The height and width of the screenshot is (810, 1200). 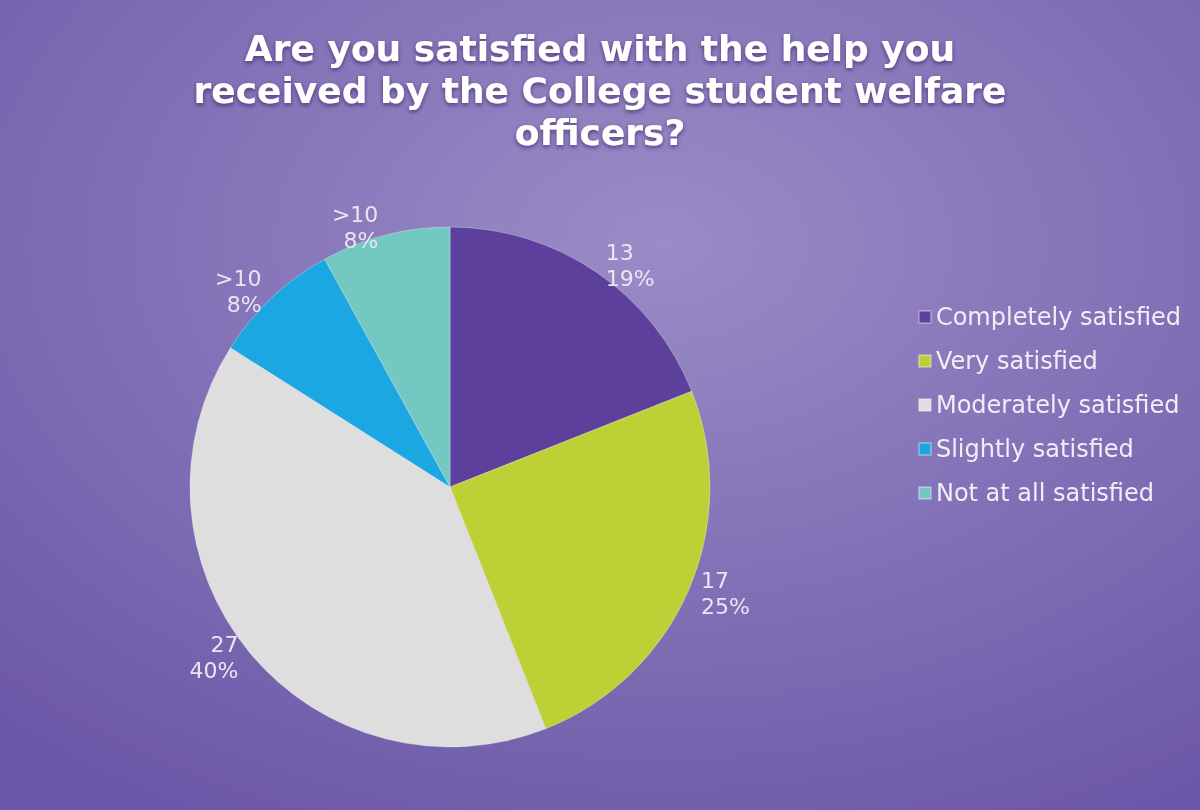 What do you see at coordinates (725, 593) in the screenshot?
I see `data-label: 17 25%` at bounding box center [725, 593].